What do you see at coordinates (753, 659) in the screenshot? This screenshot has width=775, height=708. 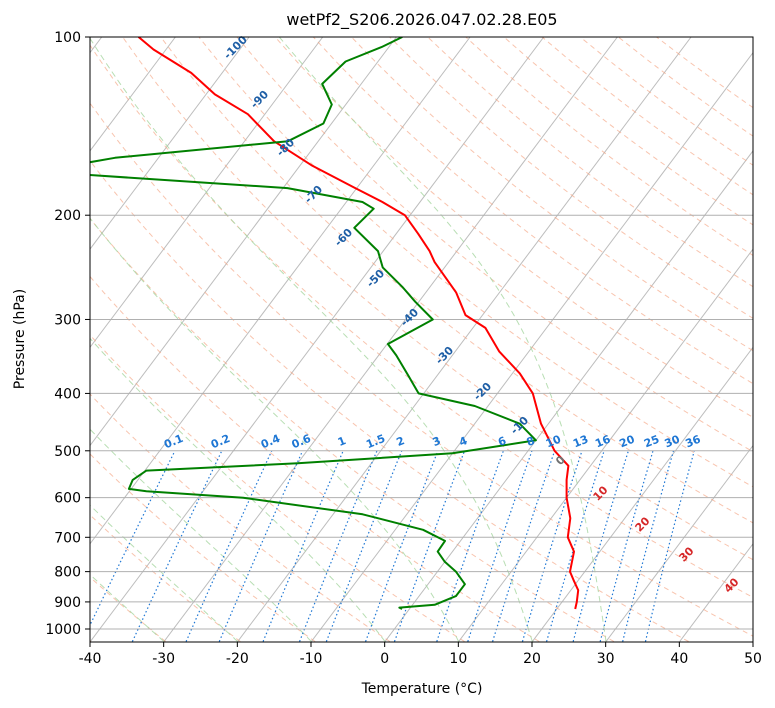 I see `x-tick-label: 50` at bounding box center [753, 659].